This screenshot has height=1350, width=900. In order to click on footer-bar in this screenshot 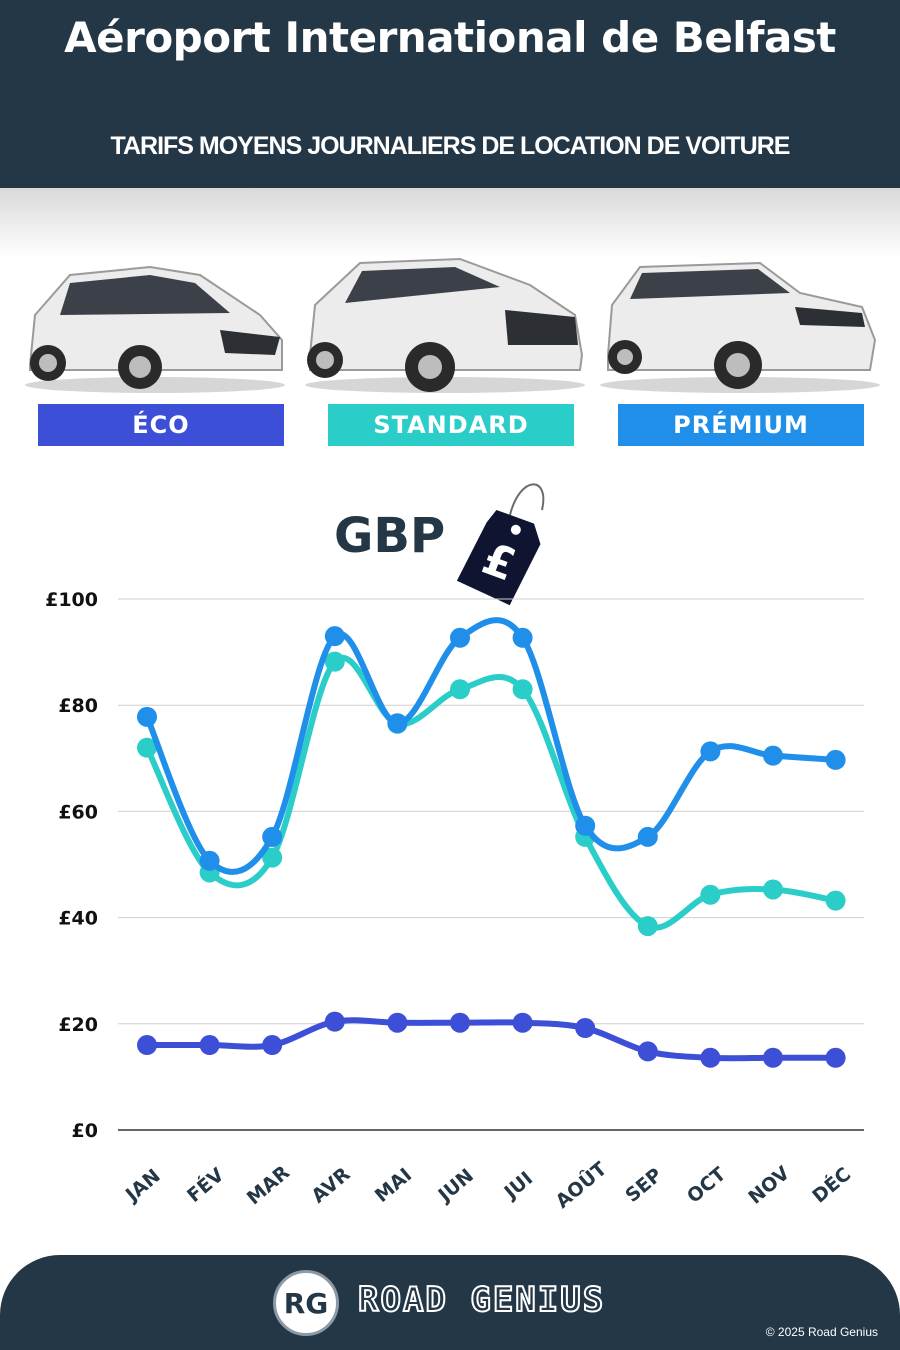, I will do `click(450, 1302)`.